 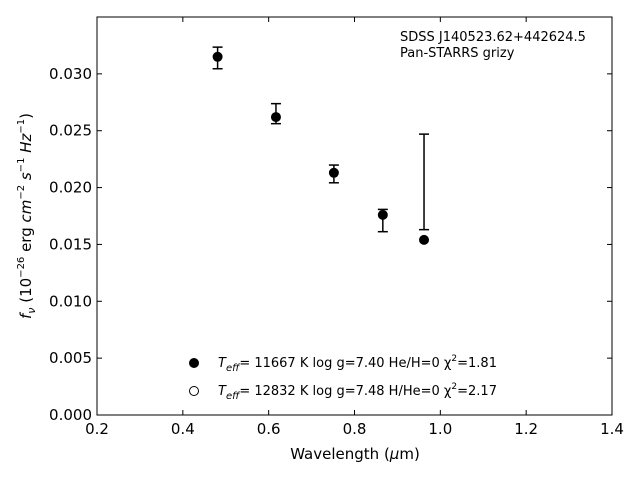 What do you see at coordinates (26, 293) in the screenshot?
I see `y-label-open: (10` at bounding box center [26, 293].